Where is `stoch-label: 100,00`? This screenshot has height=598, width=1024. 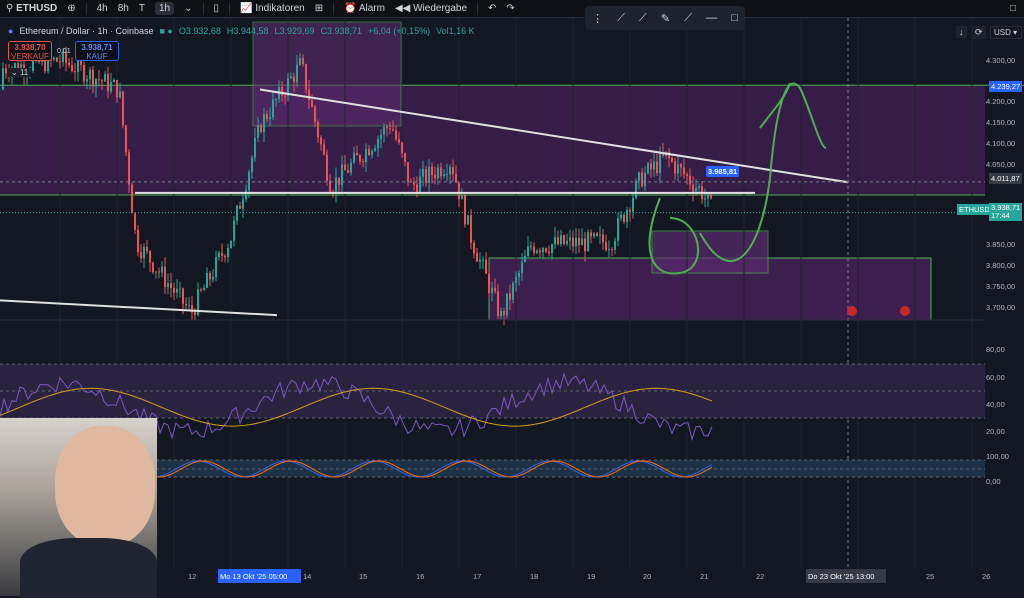
stoch-label: 100,00 is located at coordinates (997, 456).